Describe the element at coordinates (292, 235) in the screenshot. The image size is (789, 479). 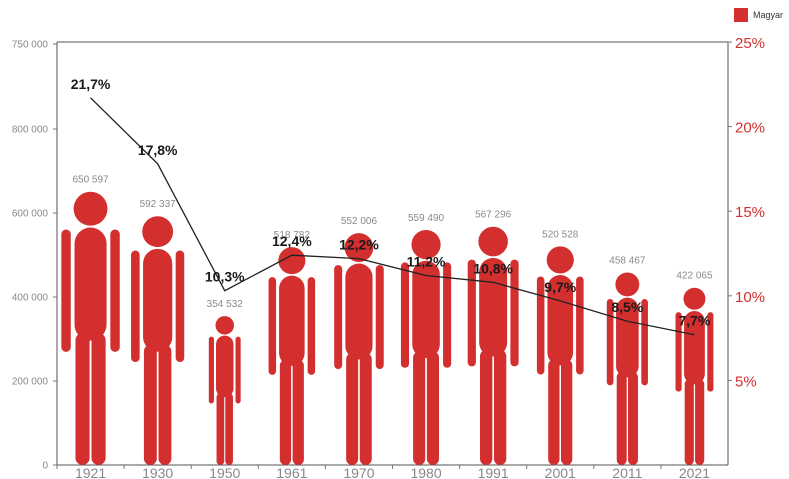
I see `count-label: 518 782` at that location.